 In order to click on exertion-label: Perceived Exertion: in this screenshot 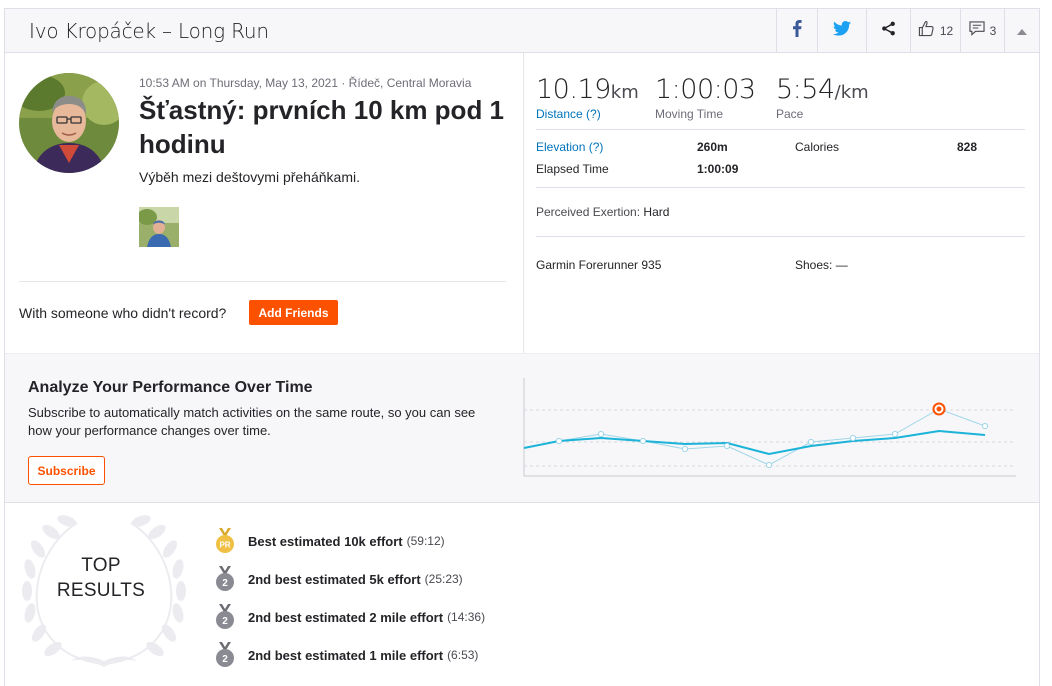, I will do `click(588, 212)`.